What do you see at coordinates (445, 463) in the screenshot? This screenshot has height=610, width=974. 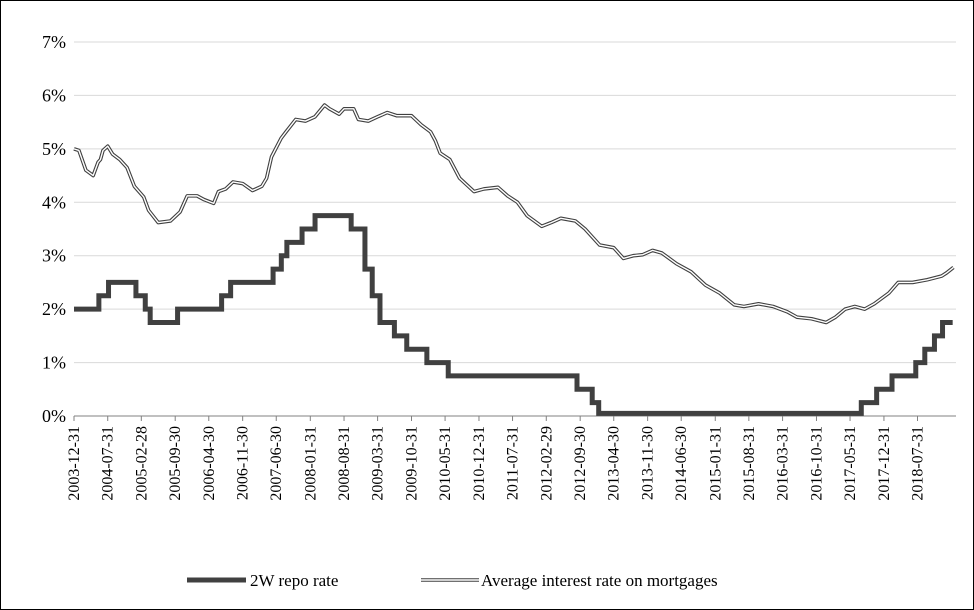 I see `x-tick-label: 2010-05-31` at bounding box center [445, 463].